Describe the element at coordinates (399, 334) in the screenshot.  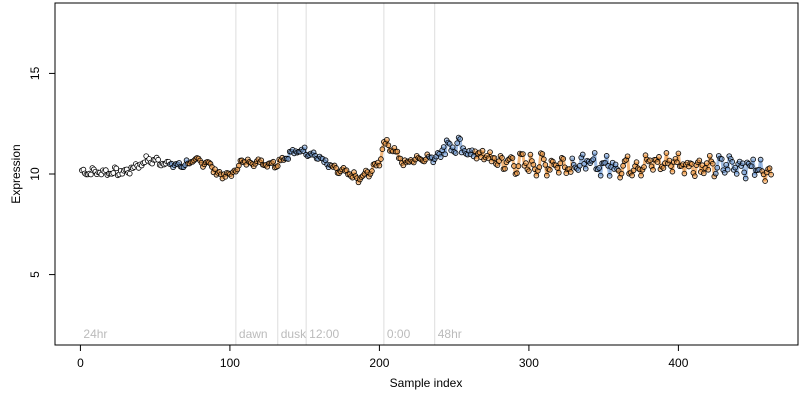
I see `phase-label-4: 0:00` at that location.